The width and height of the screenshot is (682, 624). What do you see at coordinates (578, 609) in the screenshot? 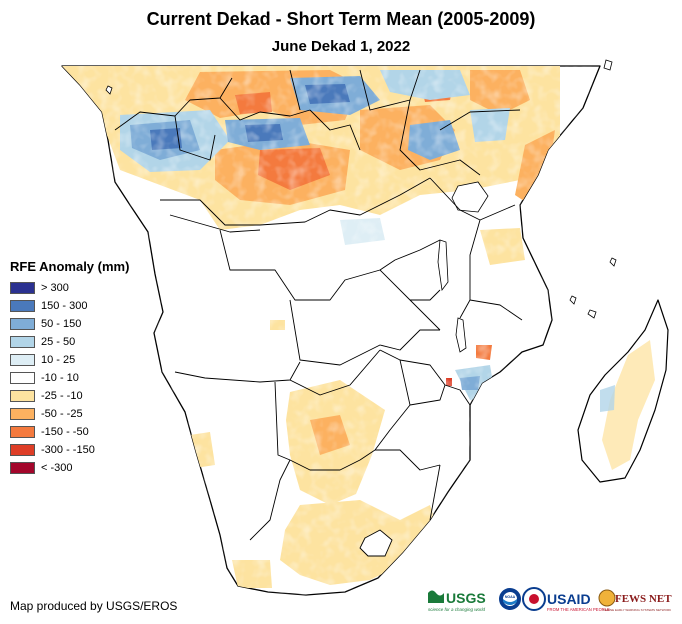
I see `usaid-tagline: FROM THE AMERICAN PEOPLE` at bounding box center [578, 609].